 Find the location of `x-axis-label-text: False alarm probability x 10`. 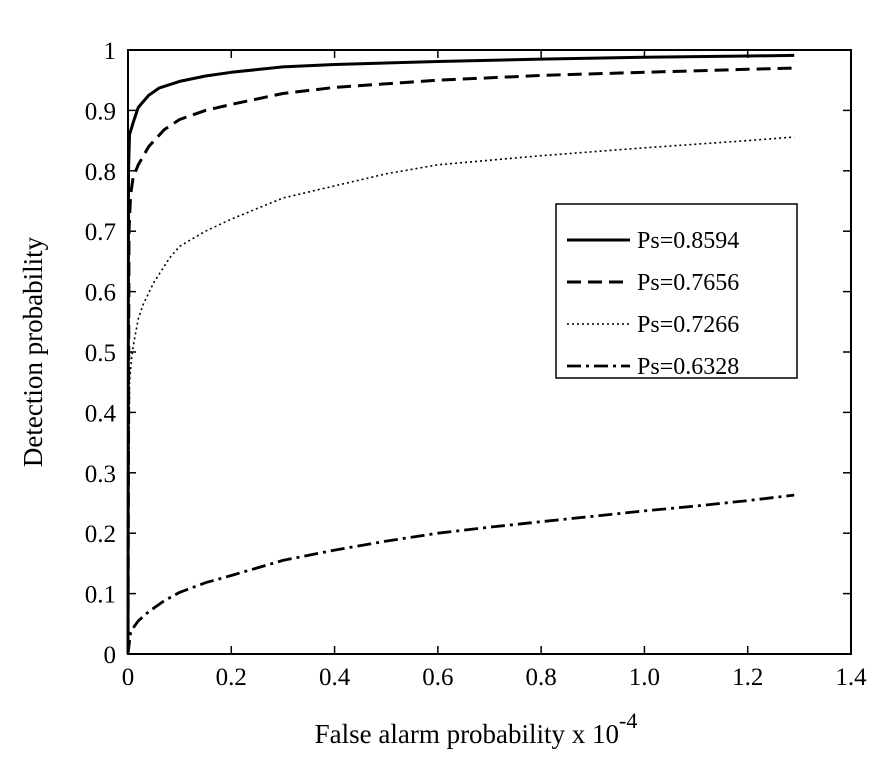

x-axis-label-text: False alarm probability x 10 is located at coordinates (467, 734).